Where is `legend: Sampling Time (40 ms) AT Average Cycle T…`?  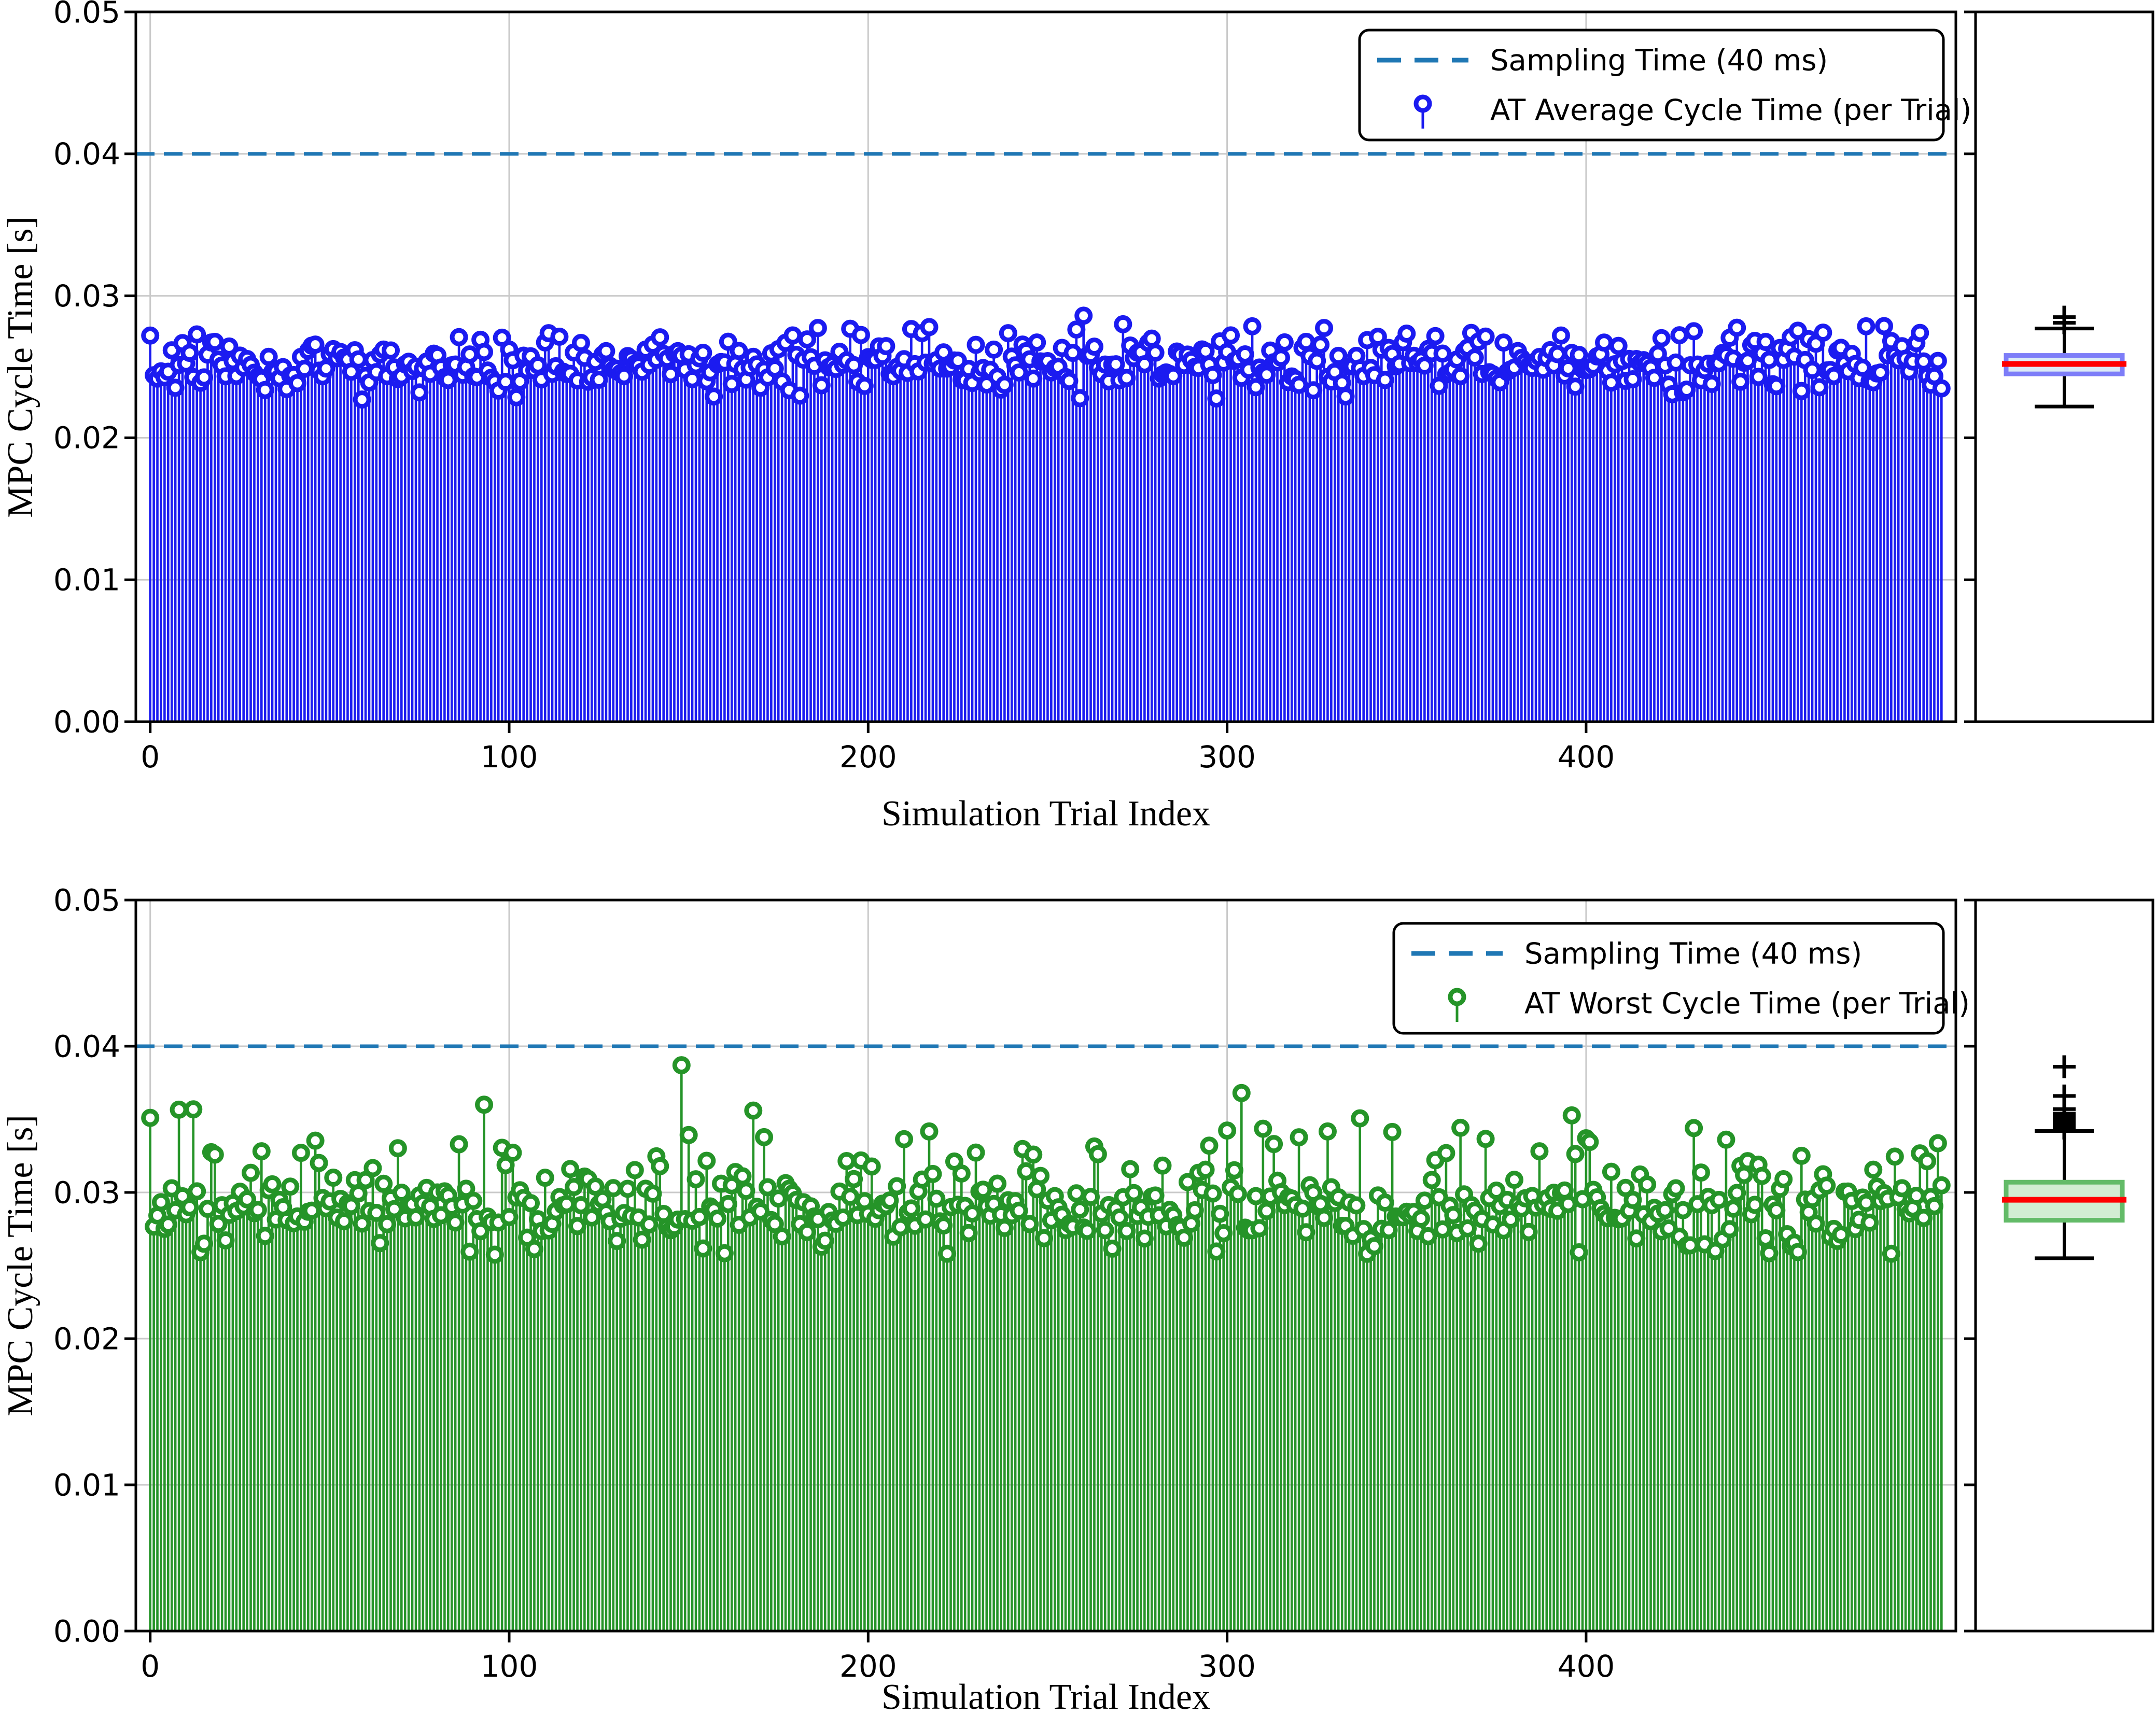
legend: Sampling Time (40 ms) AT Average Cycle T… is located at coordinates (1664, 85).